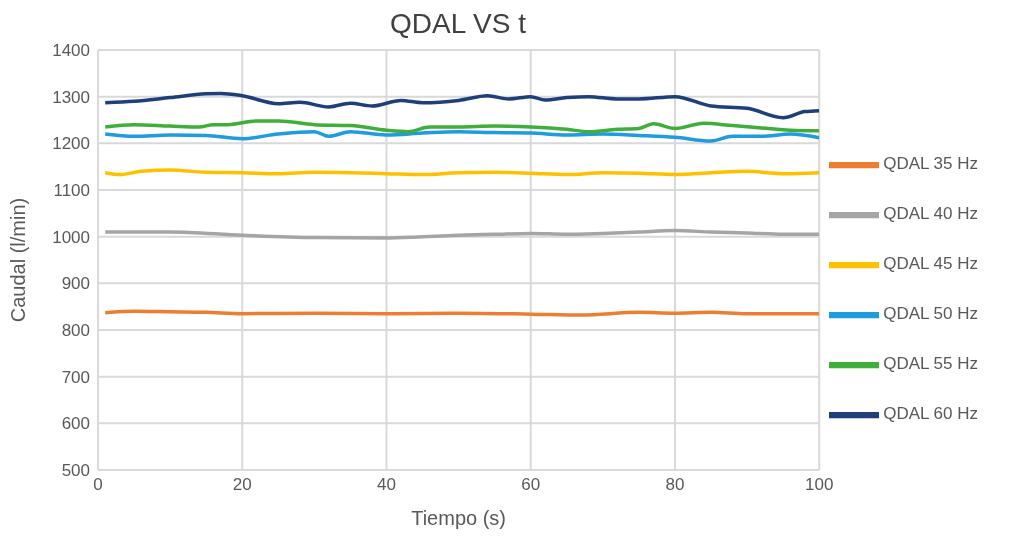  What do you see at coordinates (386, 485) in the screenshot?
I see `x-tick-label: 40` at bounding box center [386, 485].